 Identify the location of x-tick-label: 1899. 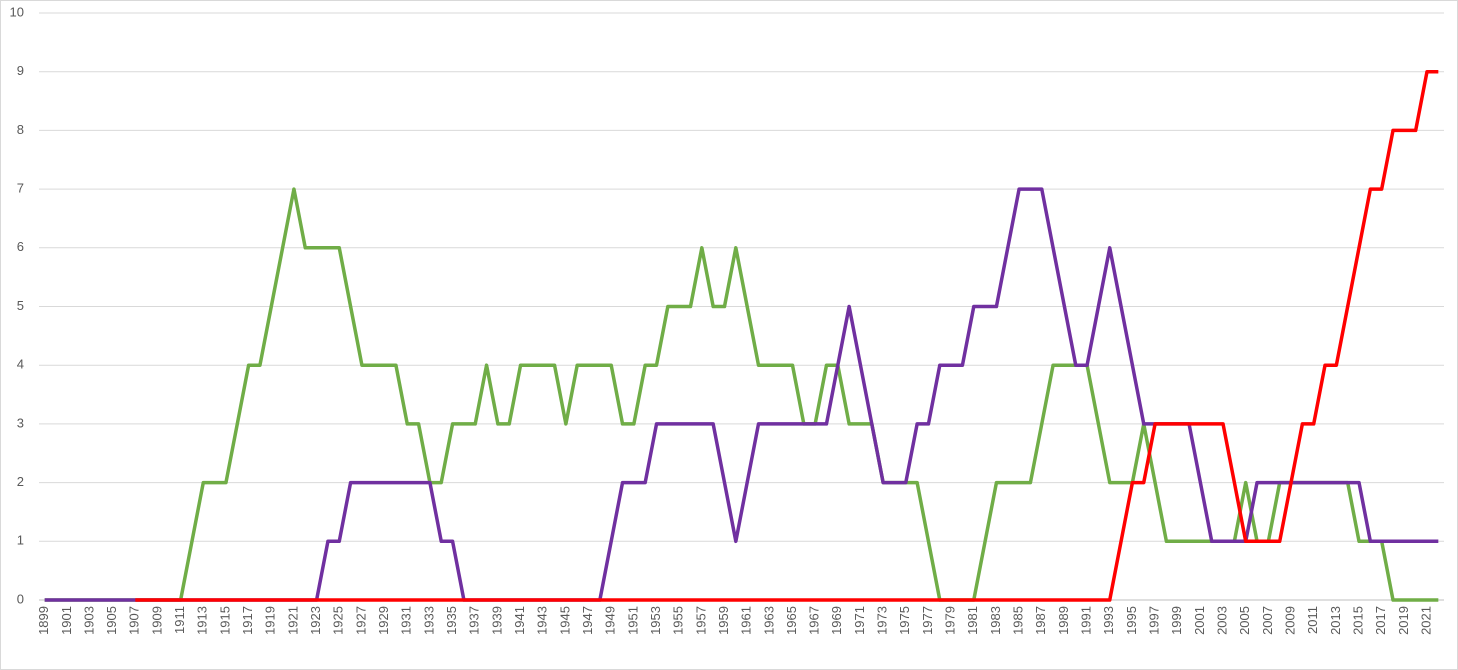
(43, 620).